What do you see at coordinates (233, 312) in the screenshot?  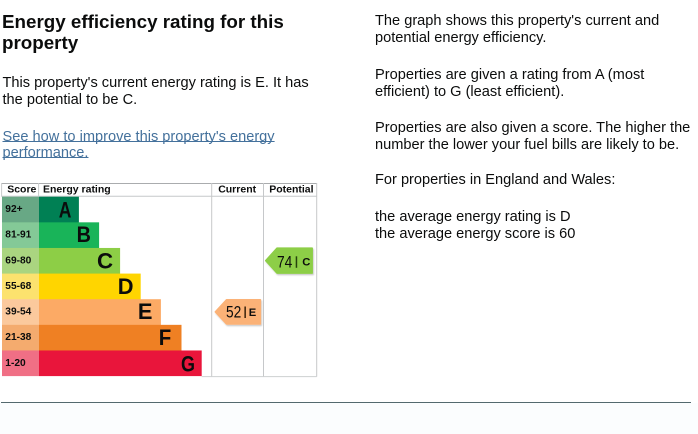 I see `svg-text: 52` at bounding box center [233, 312].